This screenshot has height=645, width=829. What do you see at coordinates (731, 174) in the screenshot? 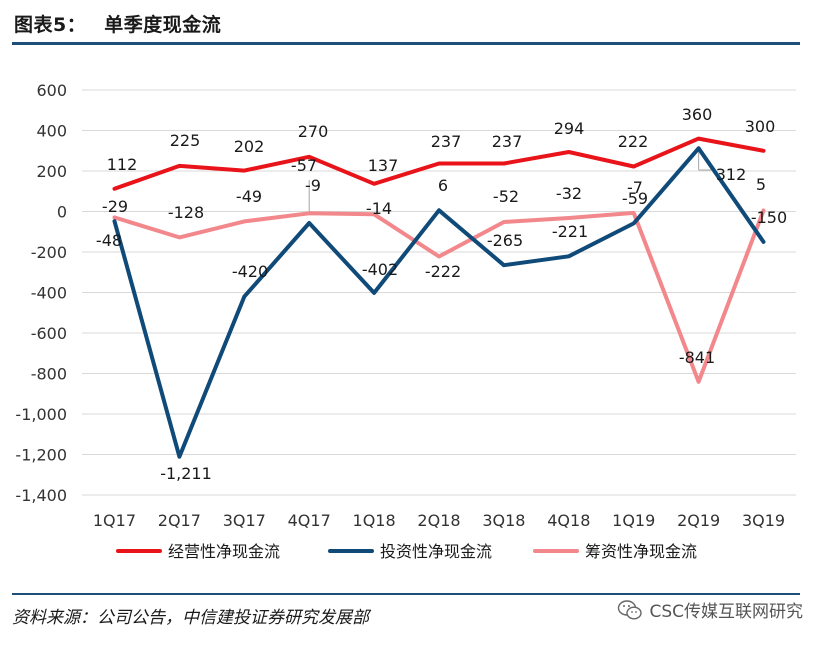
I see `data-label: 312` at bounding box center [731, 174].